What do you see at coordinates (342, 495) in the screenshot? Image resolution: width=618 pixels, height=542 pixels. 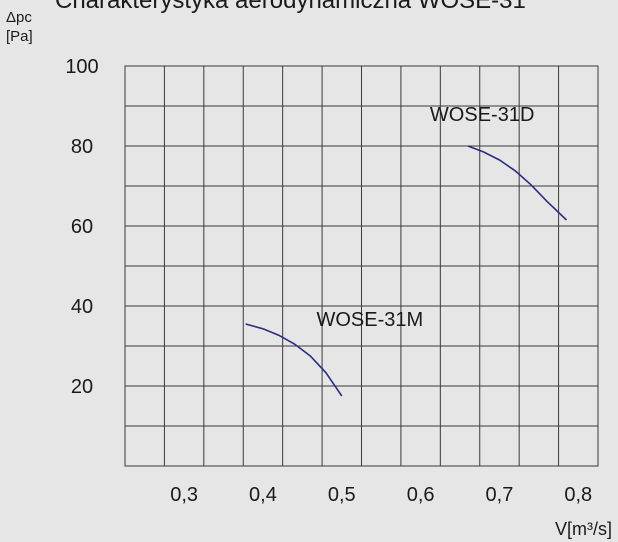 I see `x-tick-label: 0,5` at bounding box center [342, 495].